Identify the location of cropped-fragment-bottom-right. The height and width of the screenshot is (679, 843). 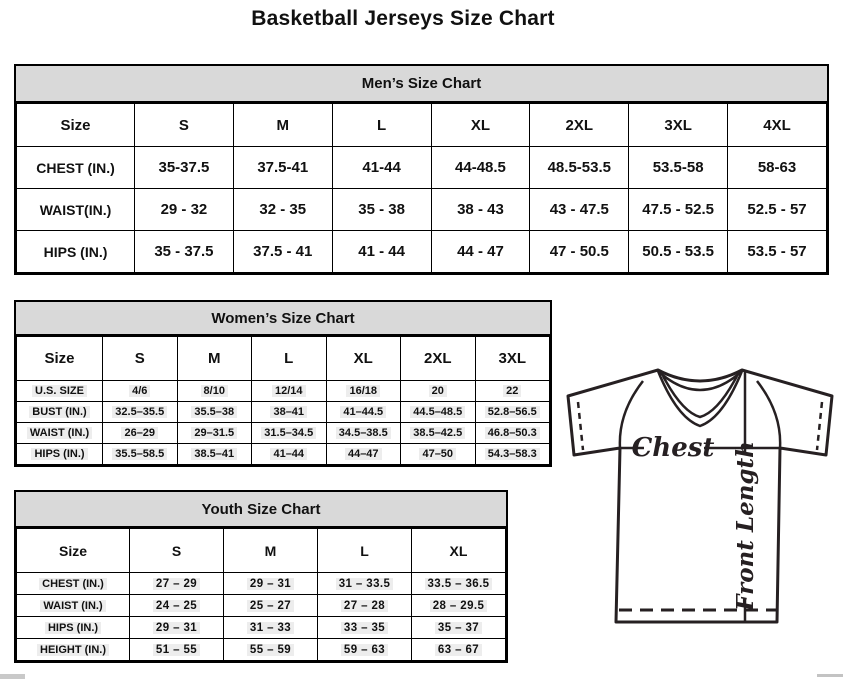
(830, 675).